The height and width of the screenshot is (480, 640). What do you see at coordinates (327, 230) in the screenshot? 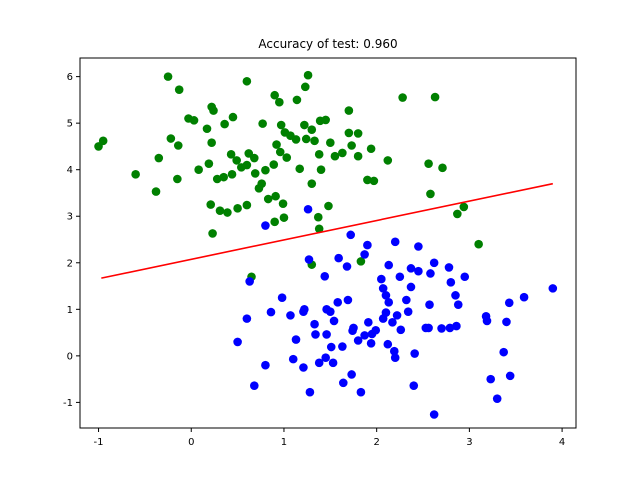
I see `decision-boundary-line` at bounding box center [327, 230].